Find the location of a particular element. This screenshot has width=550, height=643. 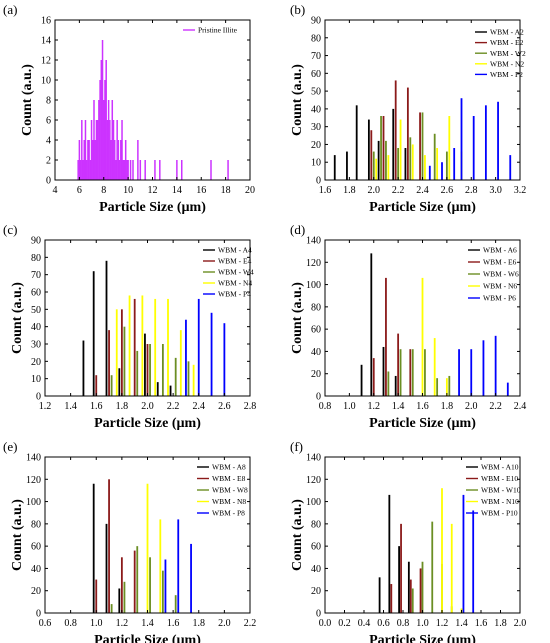

x-tick-label: 16 is located at coordinates (201, 190).